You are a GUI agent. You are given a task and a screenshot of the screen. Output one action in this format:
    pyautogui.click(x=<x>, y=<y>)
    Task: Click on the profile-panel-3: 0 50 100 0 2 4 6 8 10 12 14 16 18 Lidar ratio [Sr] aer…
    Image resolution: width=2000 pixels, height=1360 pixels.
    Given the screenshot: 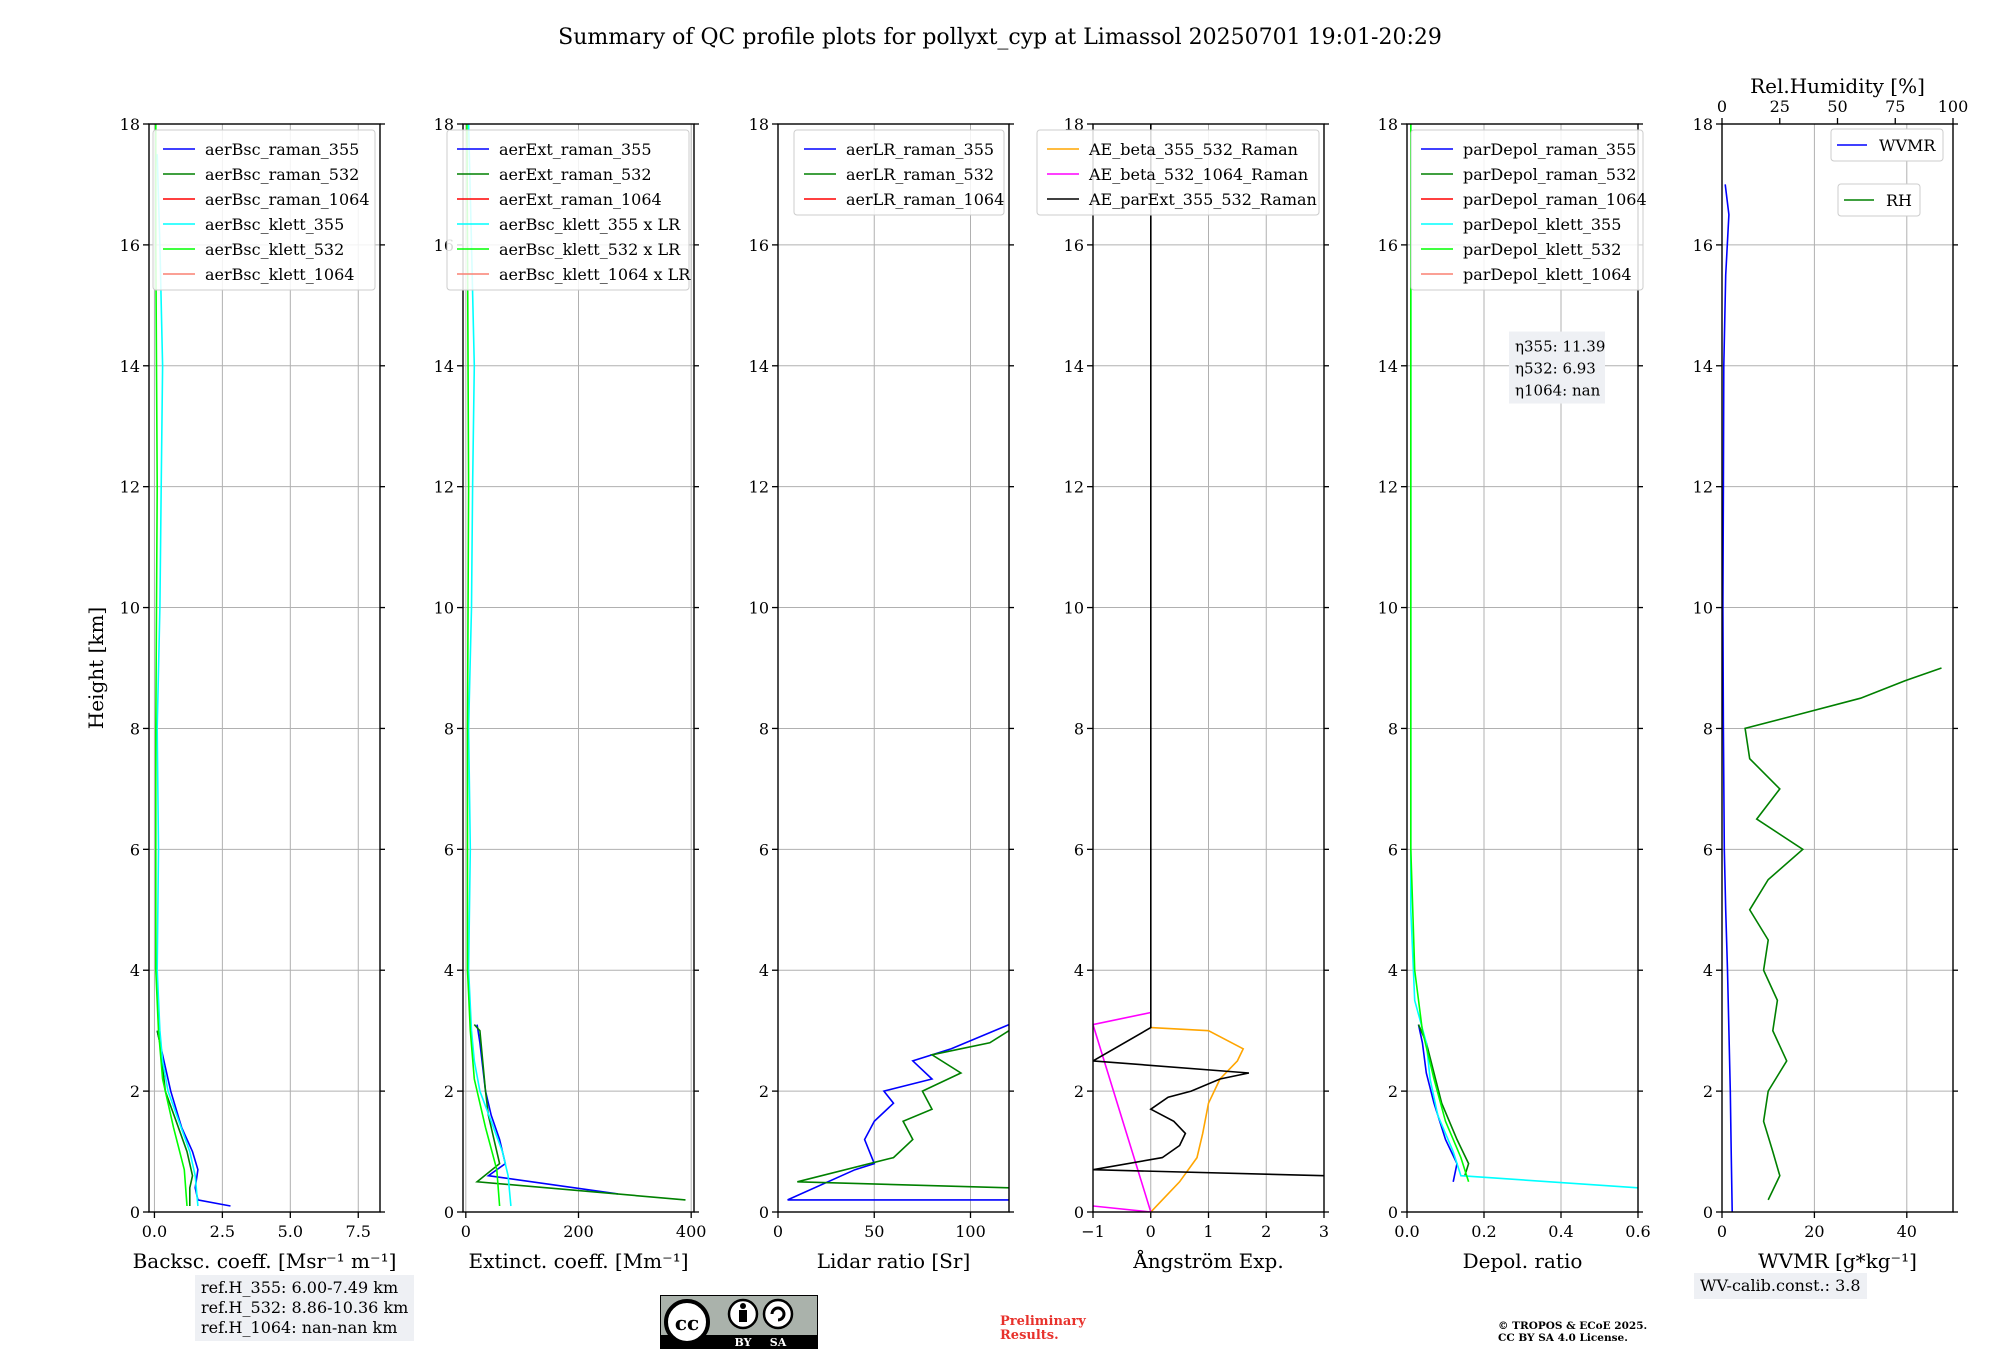 What is the action you would take?
    pyautogui.click(x=881, y=694)
    